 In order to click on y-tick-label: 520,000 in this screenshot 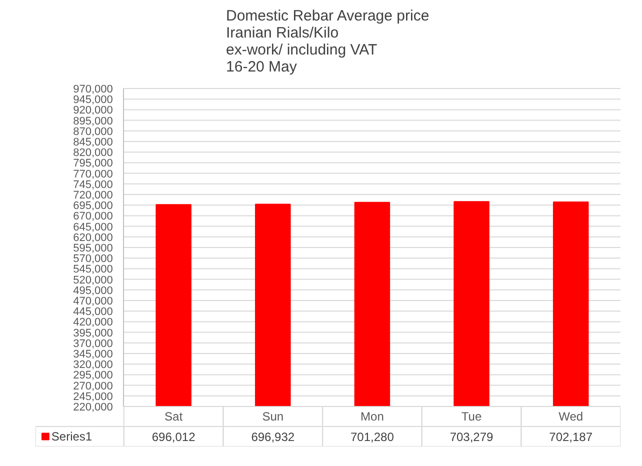, I will do `click(93, 280)`.